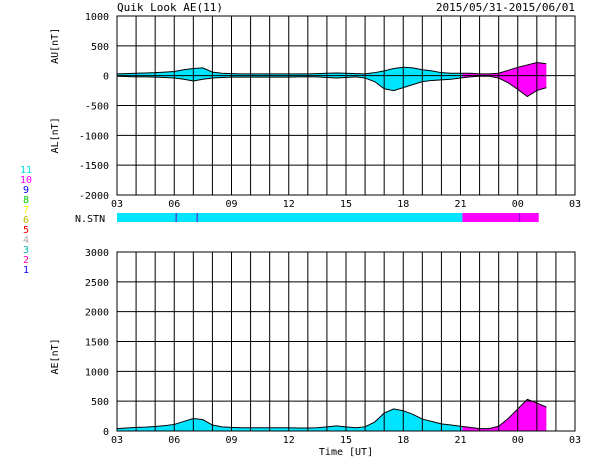  What do you see at coordinates (231, 440) in the screenshot?
I see `ae-x-tick-label: 09` at bounding box center [231, 440].